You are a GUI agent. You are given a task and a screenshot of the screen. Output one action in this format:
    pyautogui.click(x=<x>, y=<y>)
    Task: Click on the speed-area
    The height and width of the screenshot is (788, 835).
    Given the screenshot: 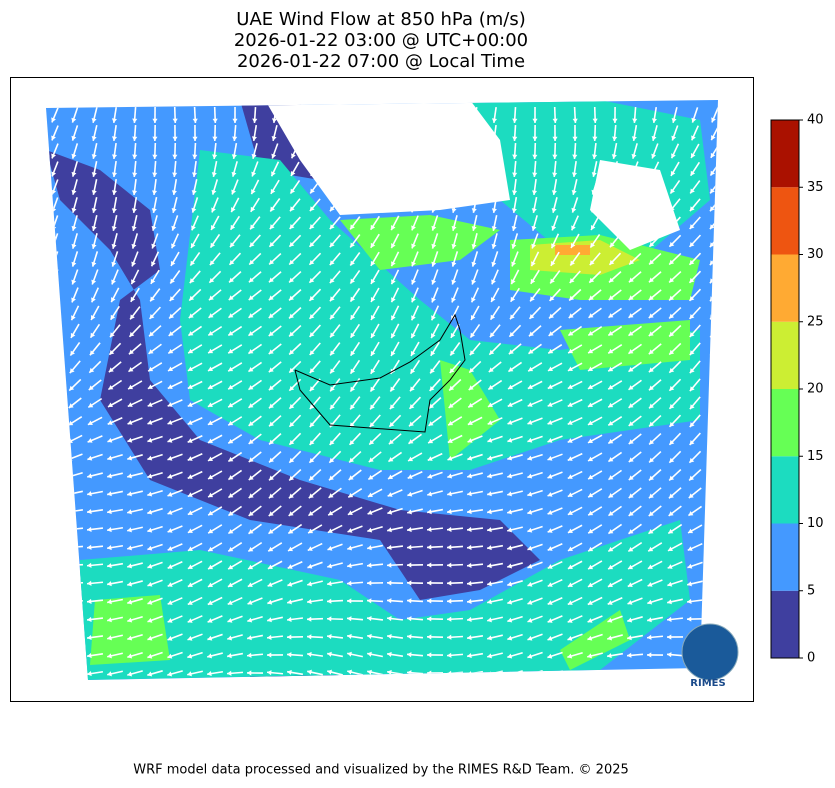 What is the action you would take?
    pyautogui.click(x=385, y=600)
    